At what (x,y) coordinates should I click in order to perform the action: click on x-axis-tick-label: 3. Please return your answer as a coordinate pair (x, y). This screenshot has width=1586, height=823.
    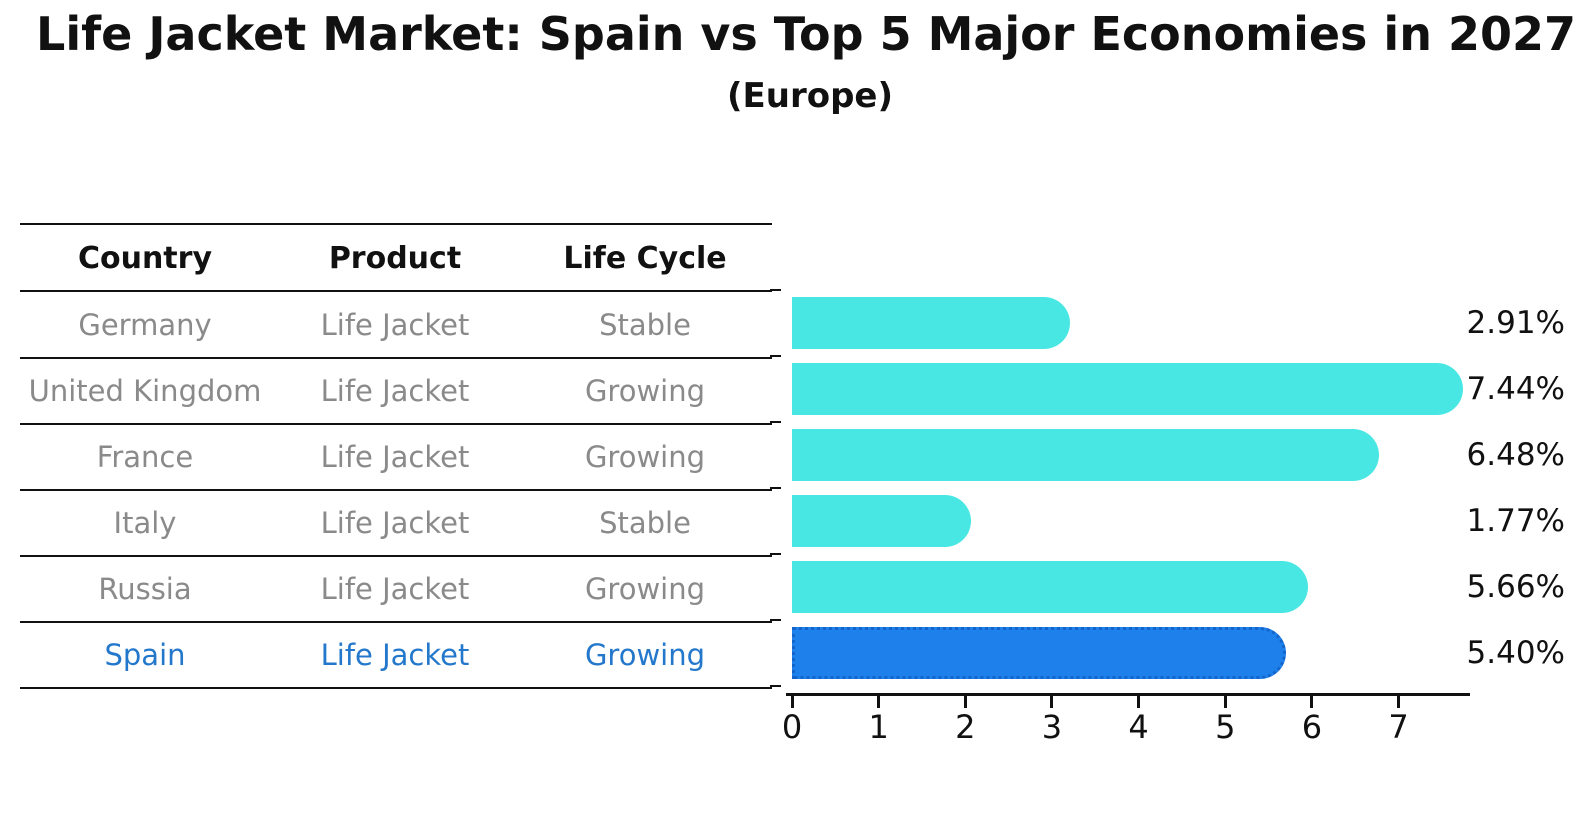
    Looking at the image, I should click on (1052, 727).